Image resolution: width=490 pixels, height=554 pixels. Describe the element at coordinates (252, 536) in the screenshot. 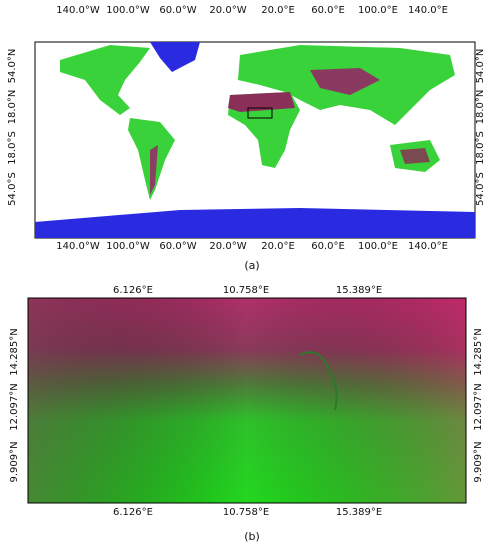

I see `panel-caption: (b)` at that location.